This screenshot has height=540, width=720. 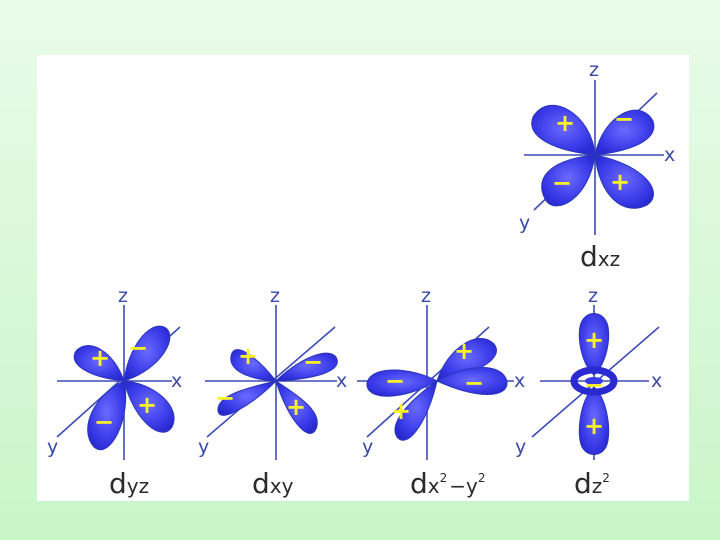 I want to click on orbital-dx2-y2: + − − + z x y dx2 −y2, so click(x=441, y=392).